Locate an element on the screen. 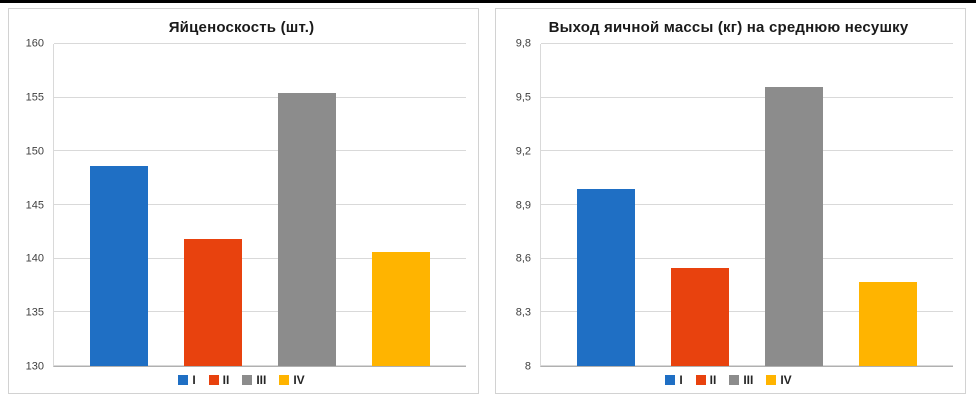 The image size is (976, 401). y-axis: 8 8,3 8,6 8,9 9,2 9,5 9,8 is located at coordinates (522, 205).